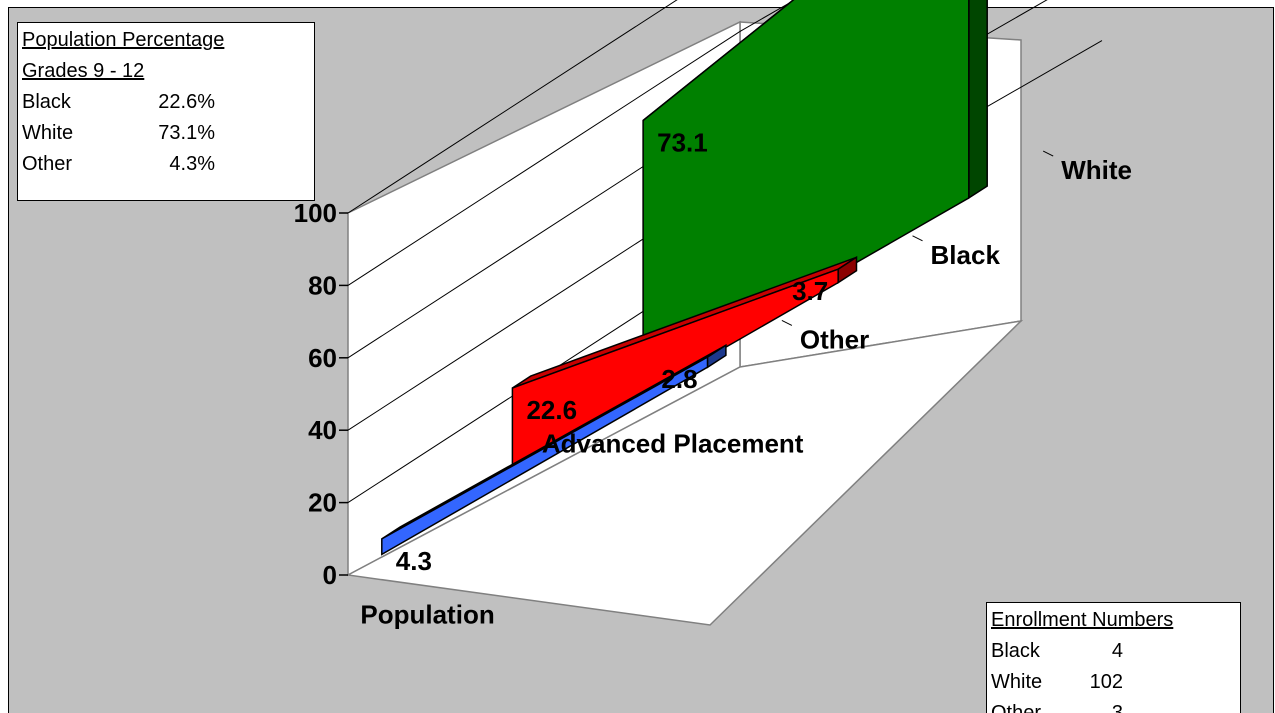  I want to click on population-legend-row: Black 22.6%, so click(168, 102).